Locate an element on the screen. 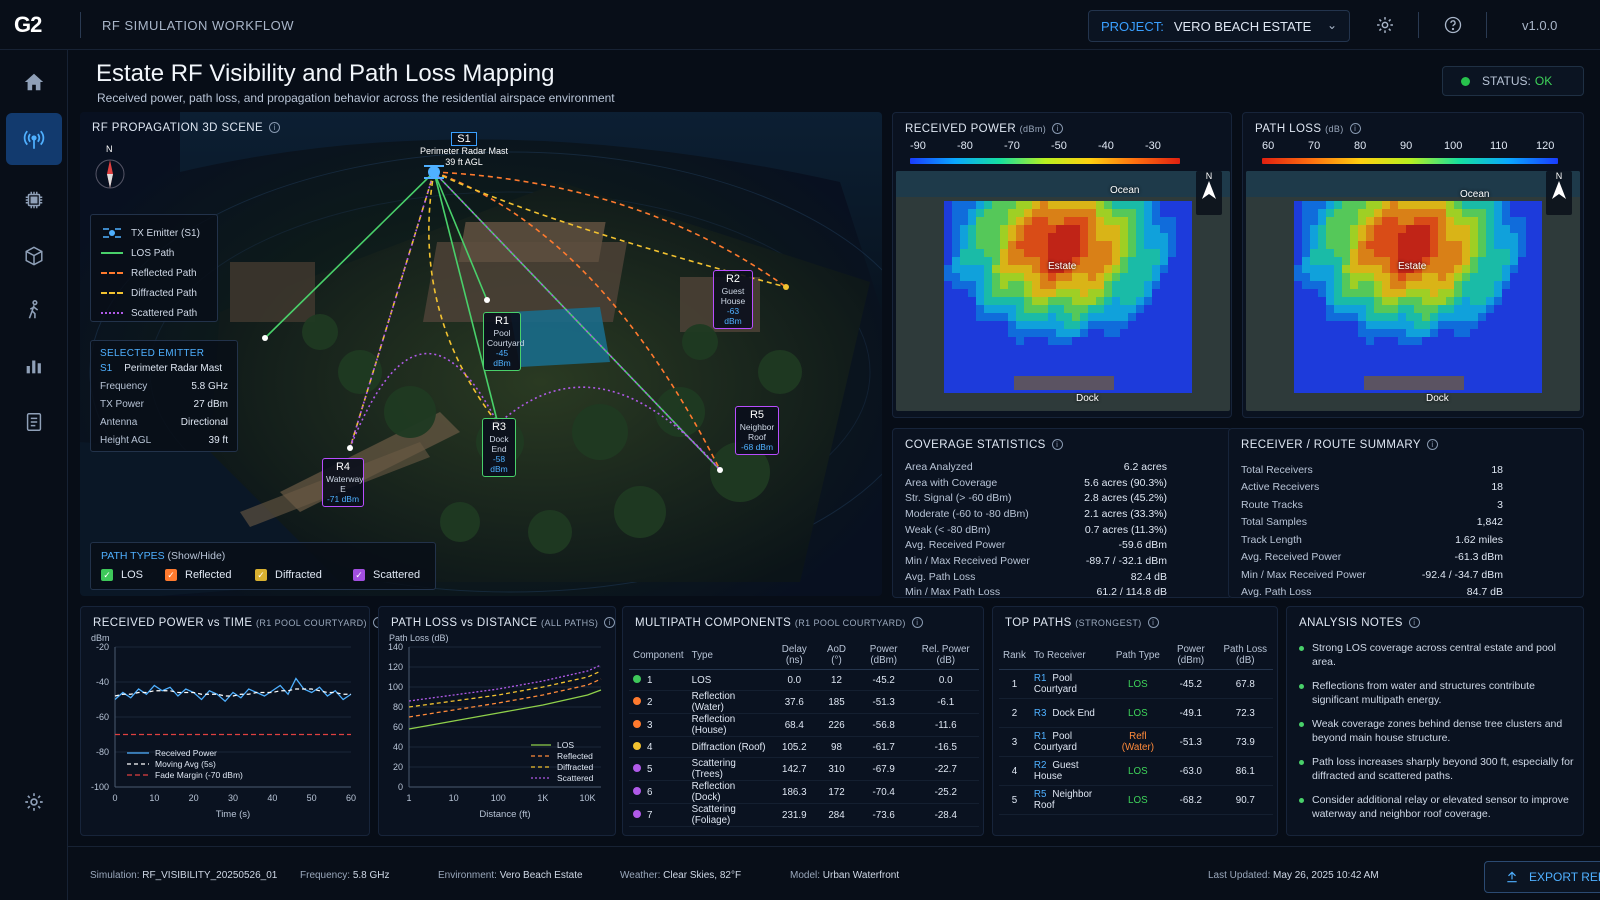 The height and width of the screenshot is (900, 1600). table-row: 6 Reflection (Dock) 186.3 172 -70.4 -25.2 is located at coordinates (804, 792).